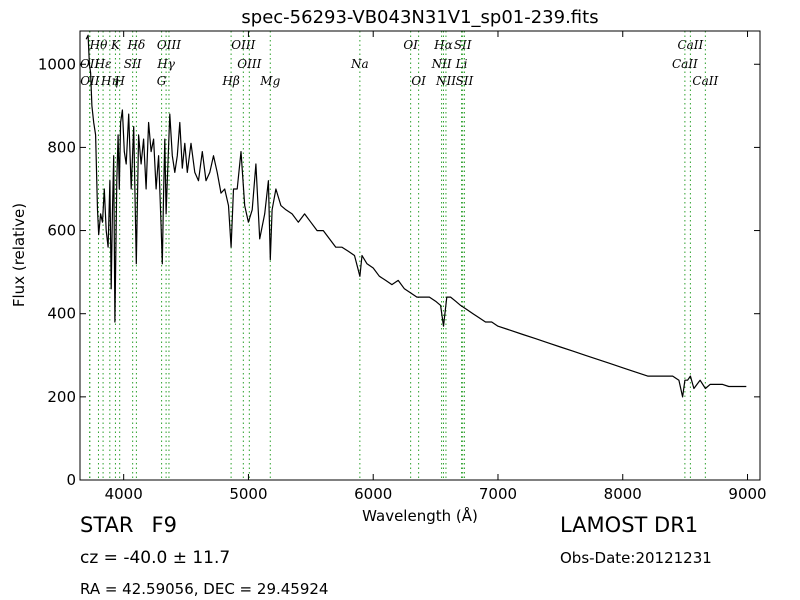 This screenshot has width=800, height=600. I want to click on subclass-label: F9, so click(164, 525).